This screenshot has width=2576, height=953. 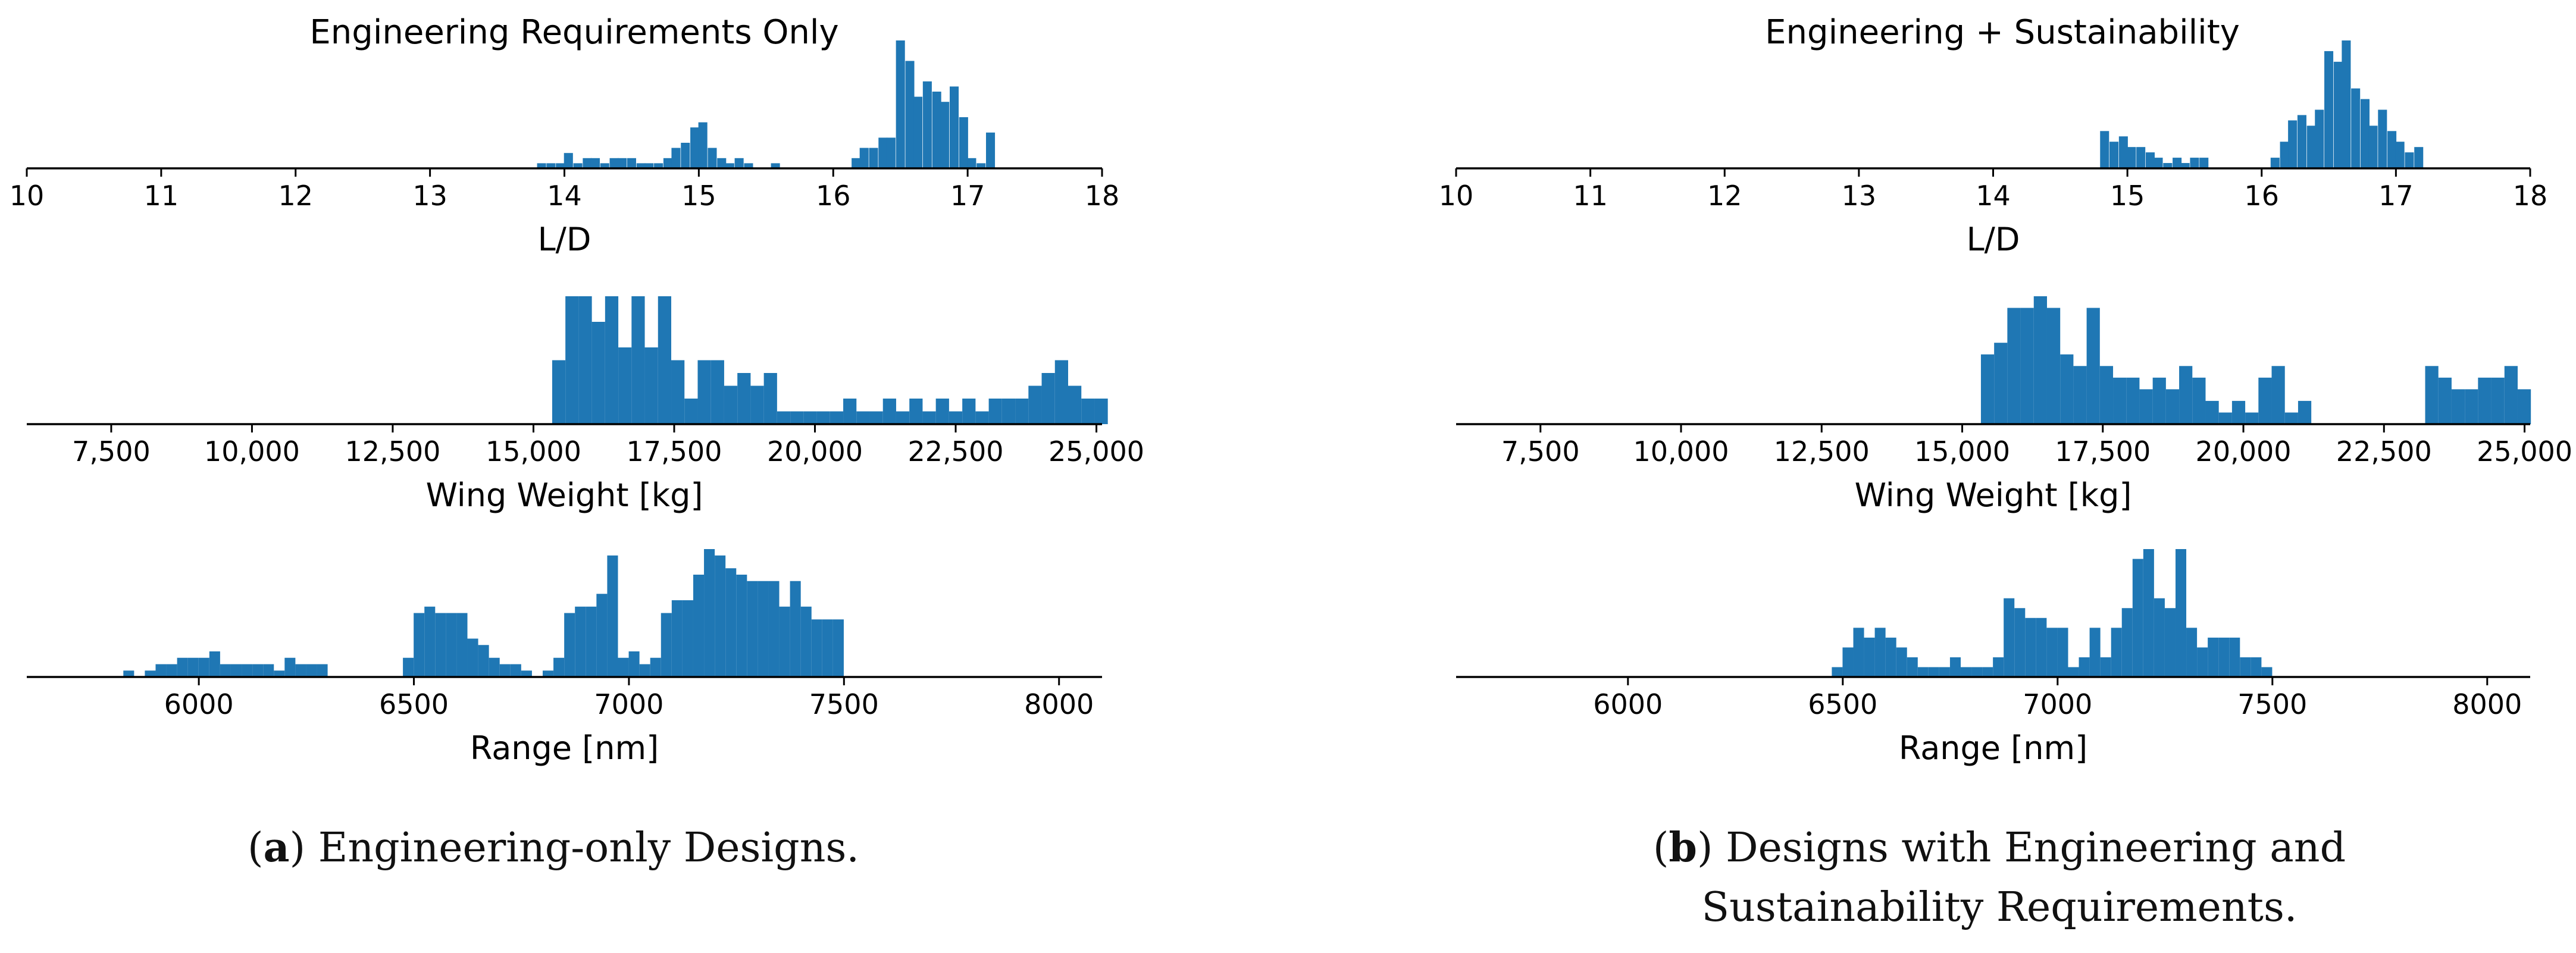 I want to click on panel-b-chart-3-tick-label-4: 8000, so click(x=2487, y=704).